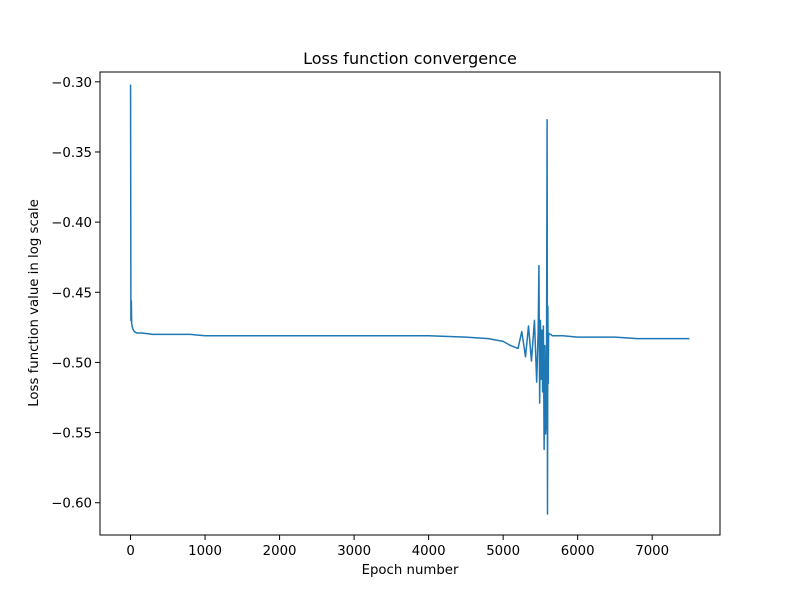 The image size is (800, 600). I want to click on x-tick-label: 1000, so click(205, 551).